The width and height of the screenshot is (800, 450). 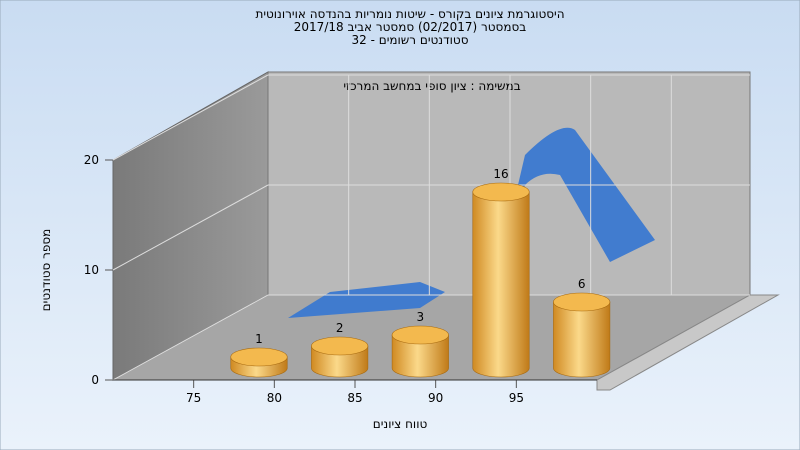 I want to click on x-axis-label: טווח ציונים, so click(x=400, y=424).